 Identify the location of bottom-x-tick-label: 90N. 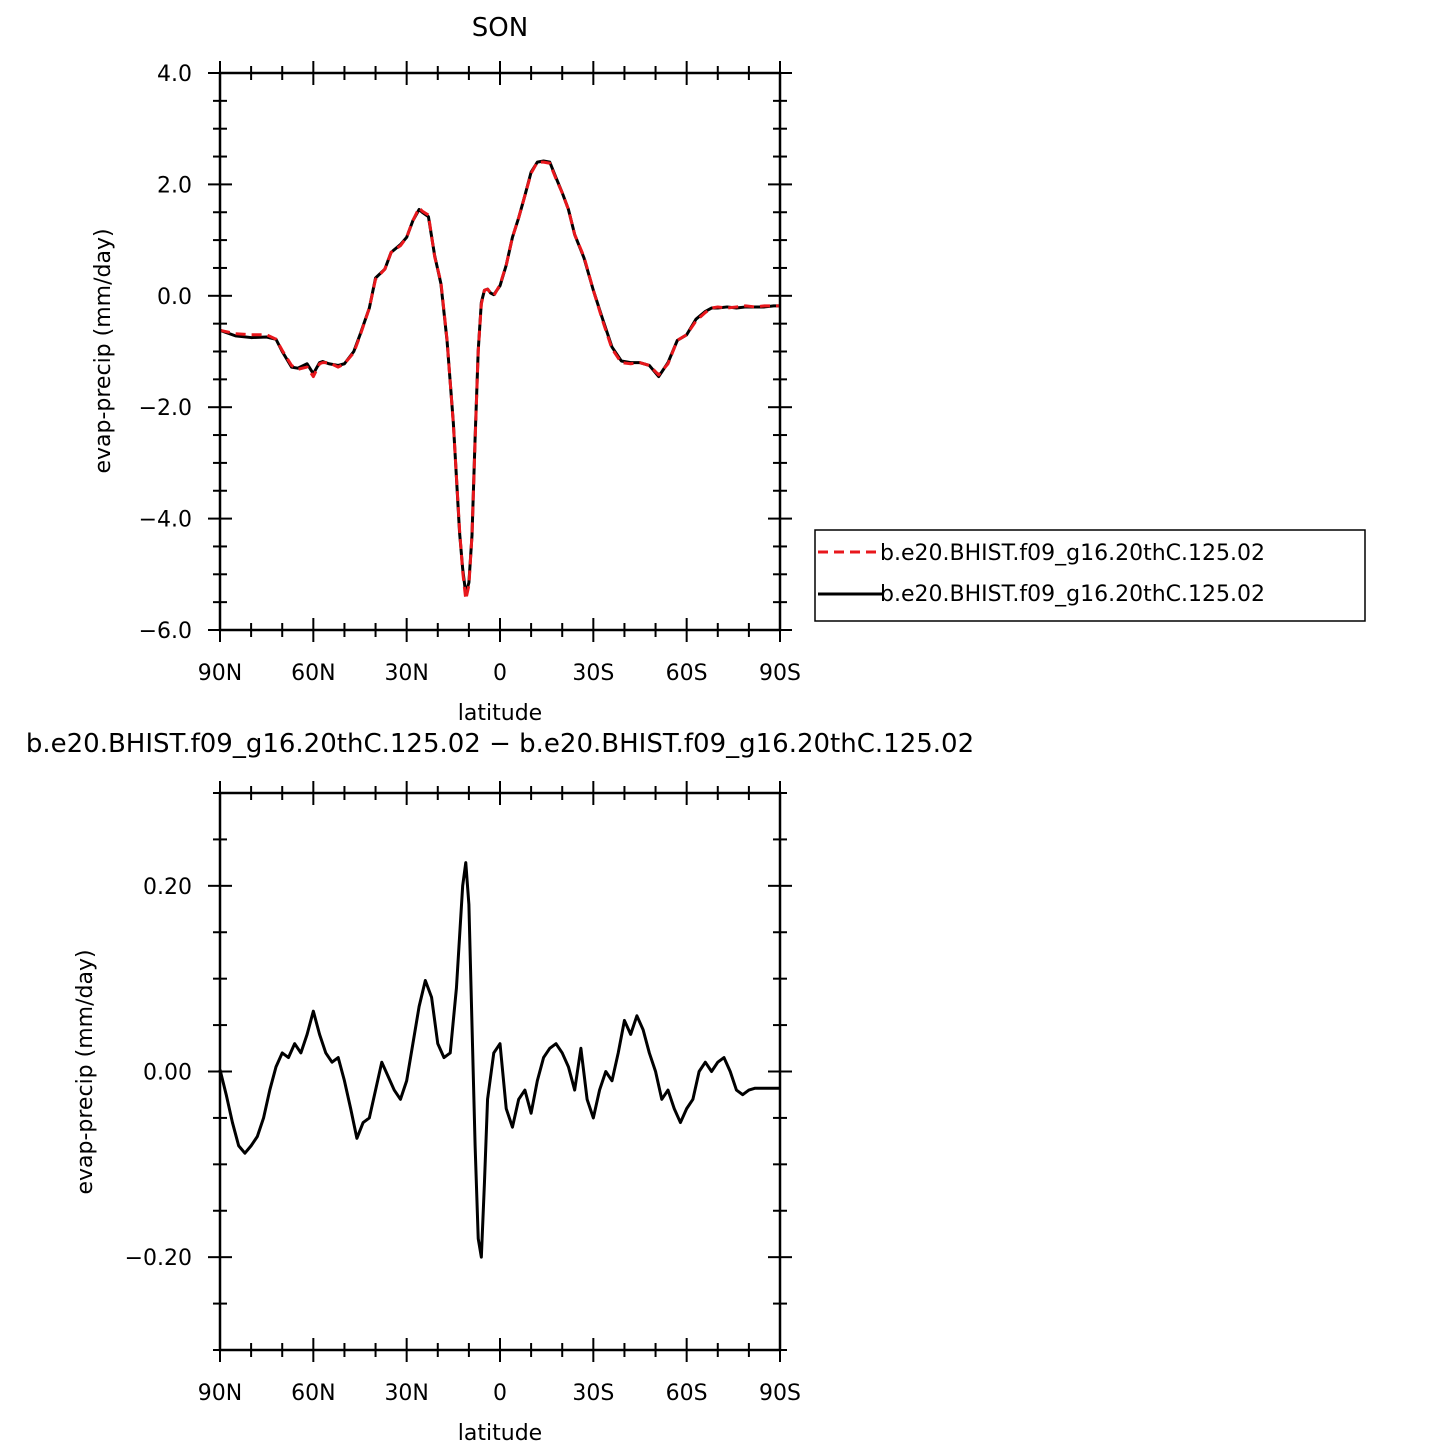
(220, 1393).